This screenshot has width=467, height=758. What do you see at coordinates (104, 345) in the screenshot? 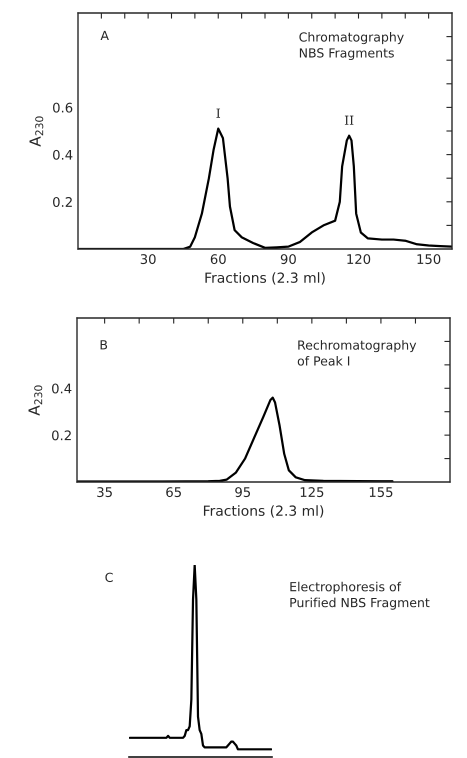
I see `annotation: B` at bounding box center [104, 345].